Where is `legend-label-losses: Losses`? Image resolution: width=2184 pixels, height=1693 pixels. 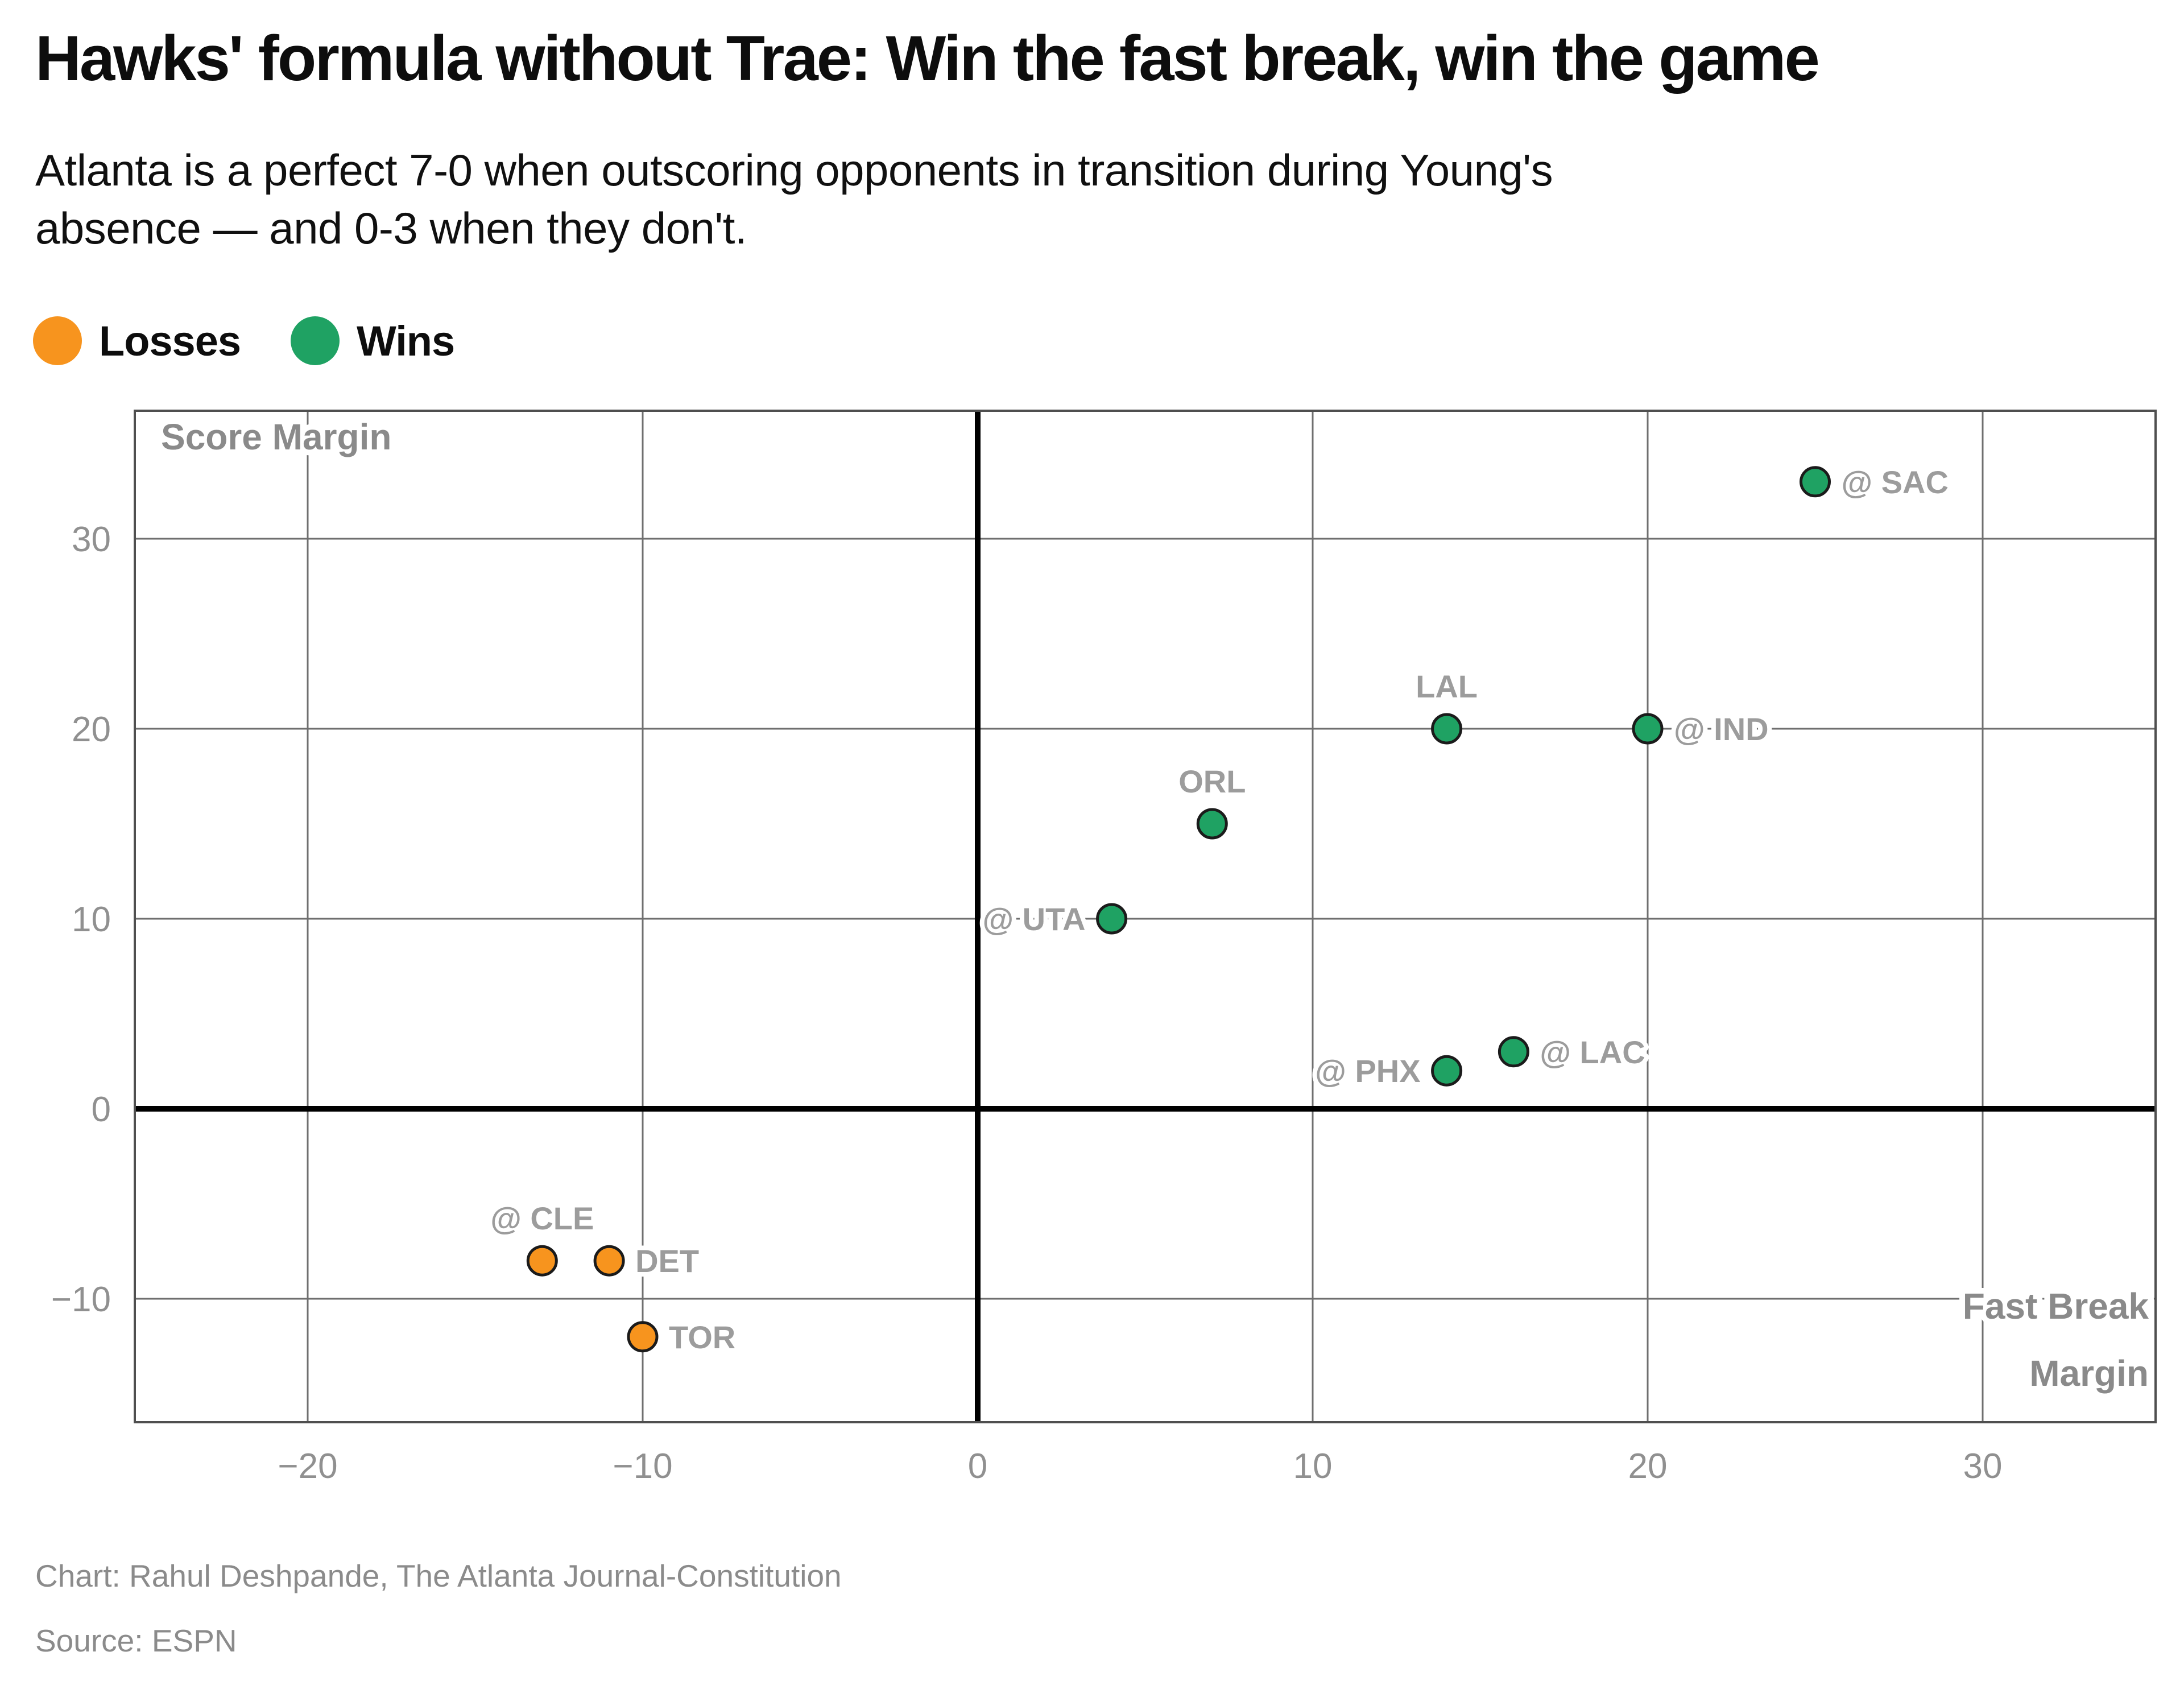
legend-label-losses: Losses is located at coordinates (170, 341).